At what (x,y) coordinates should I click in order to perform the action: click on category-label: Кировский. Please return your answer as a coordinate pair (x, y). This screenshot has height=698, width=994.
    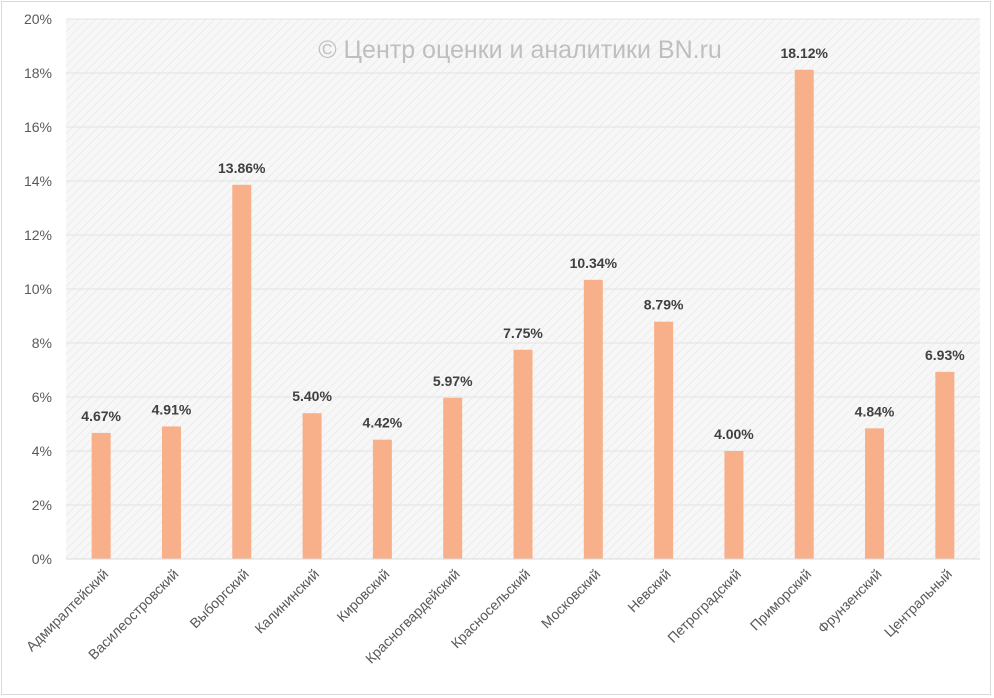
    Looking at the image, I should click on (362, 595).